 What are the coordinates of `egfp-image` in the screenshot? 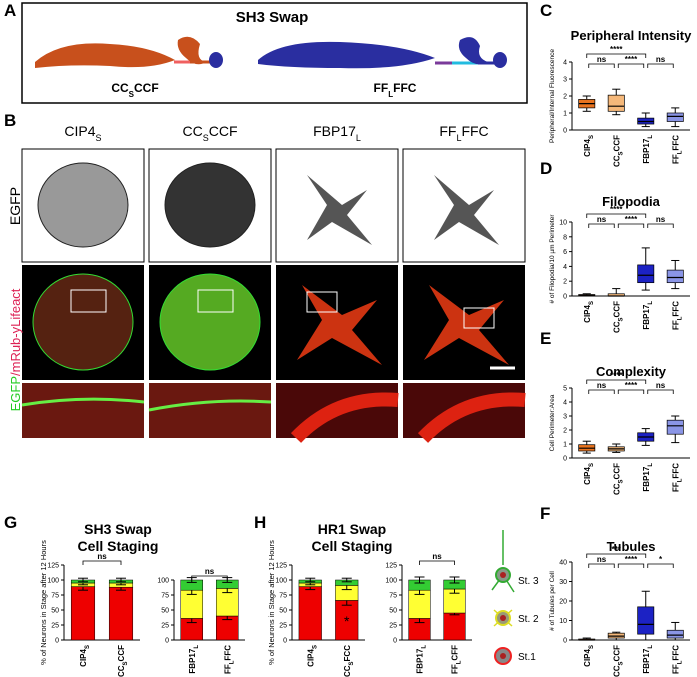 It's located at (337, 205).